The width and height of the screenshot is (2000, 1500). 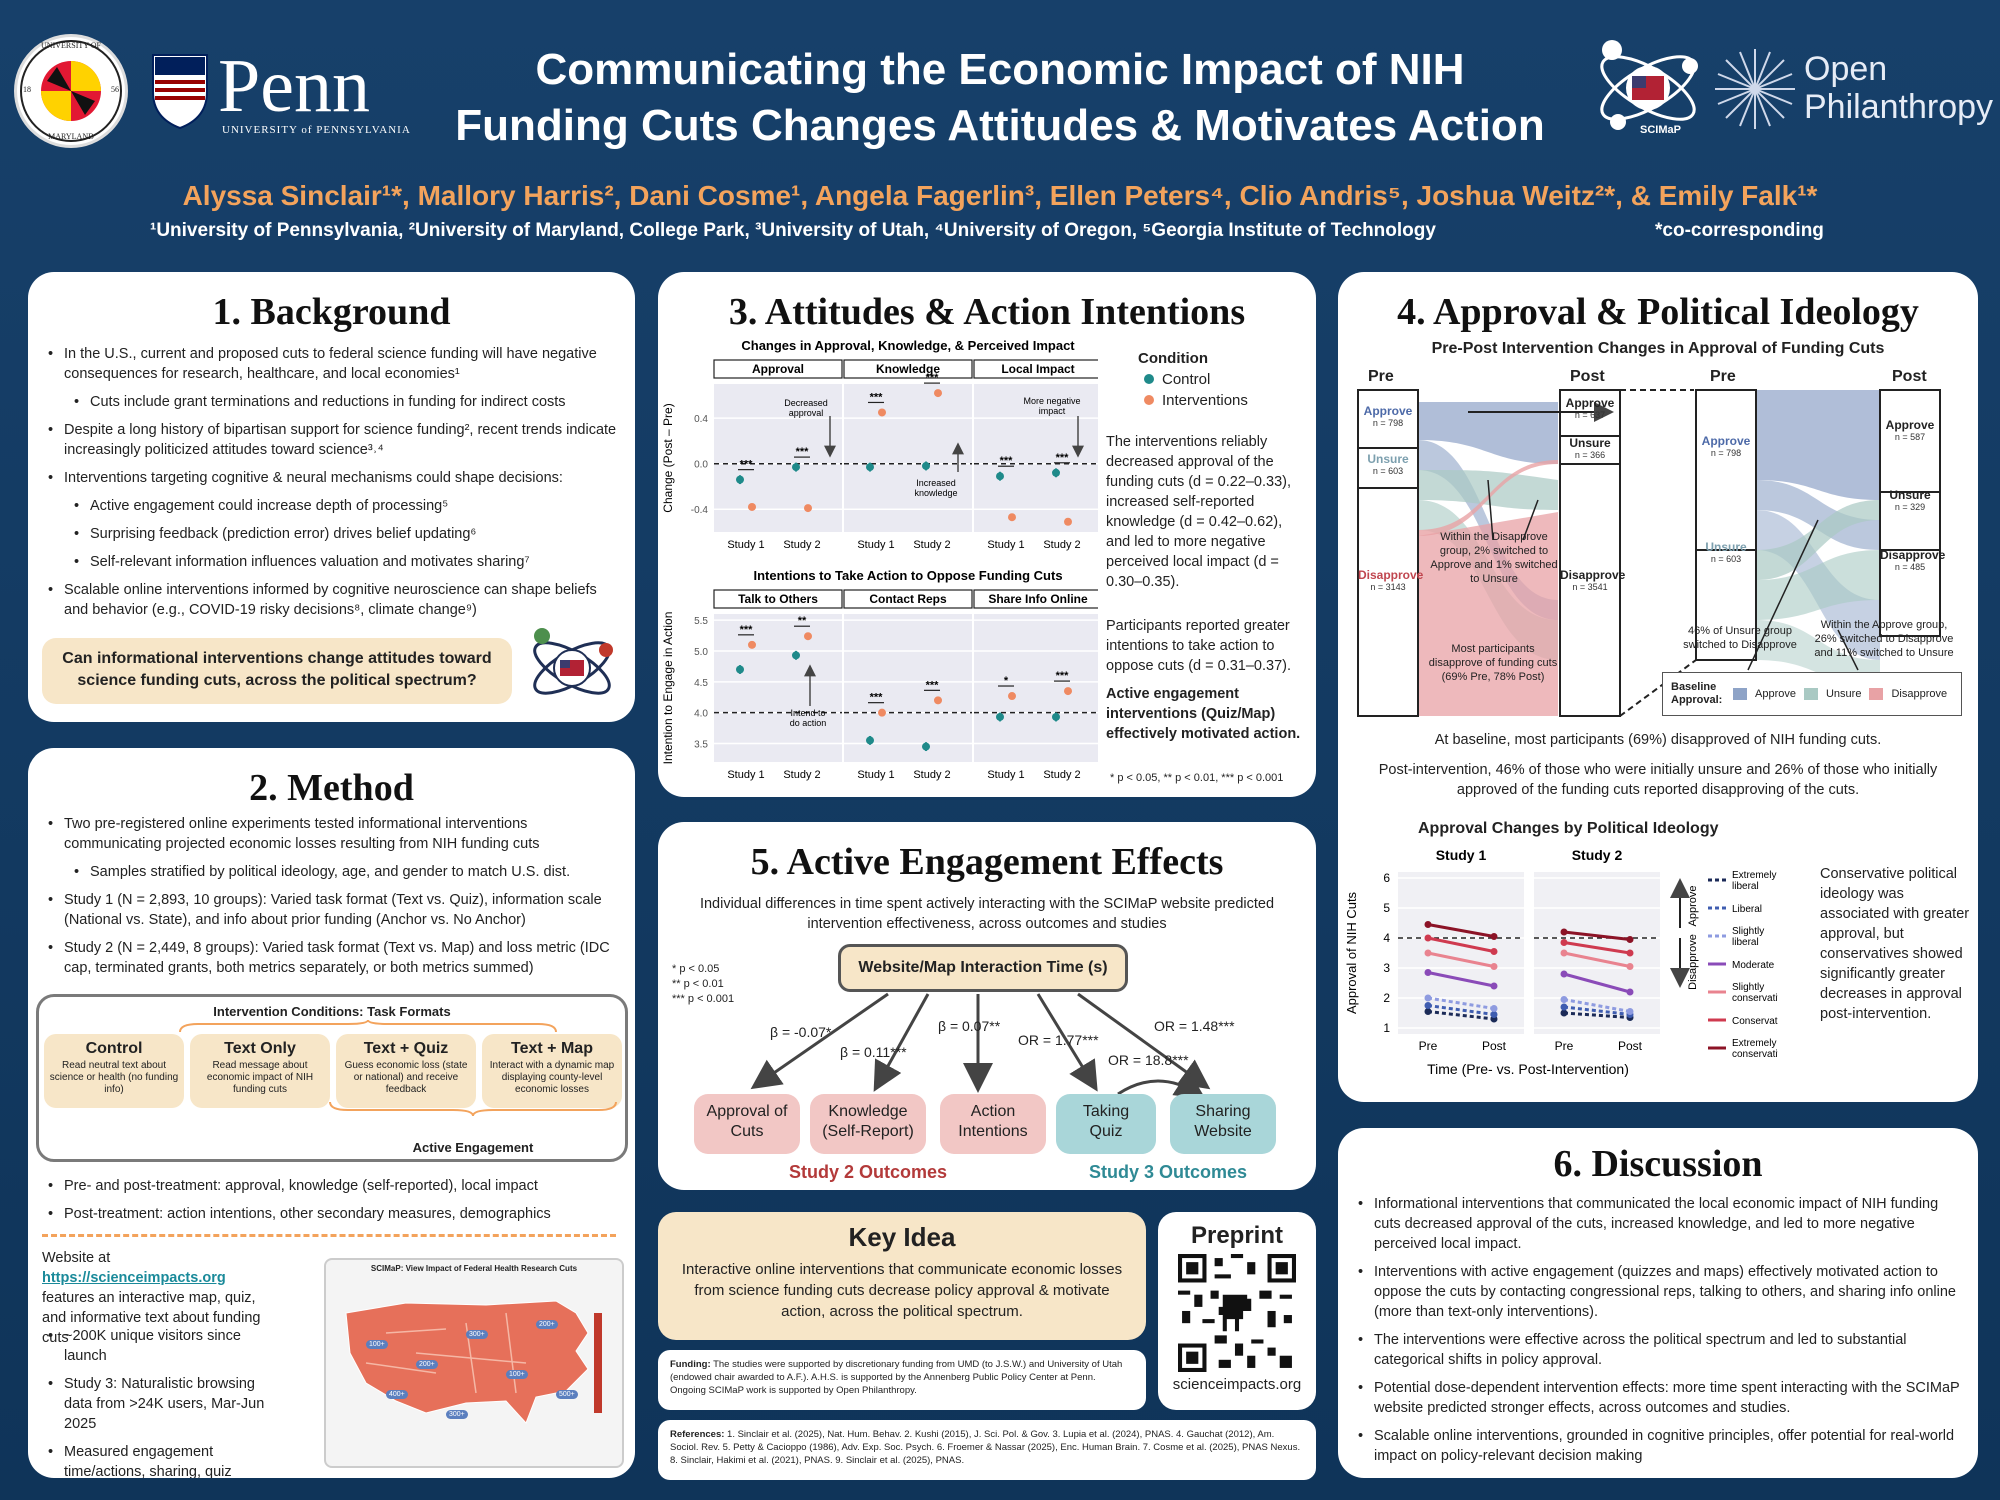 I want to click on y-tick-label: 2, so click(x=1386, y=998).